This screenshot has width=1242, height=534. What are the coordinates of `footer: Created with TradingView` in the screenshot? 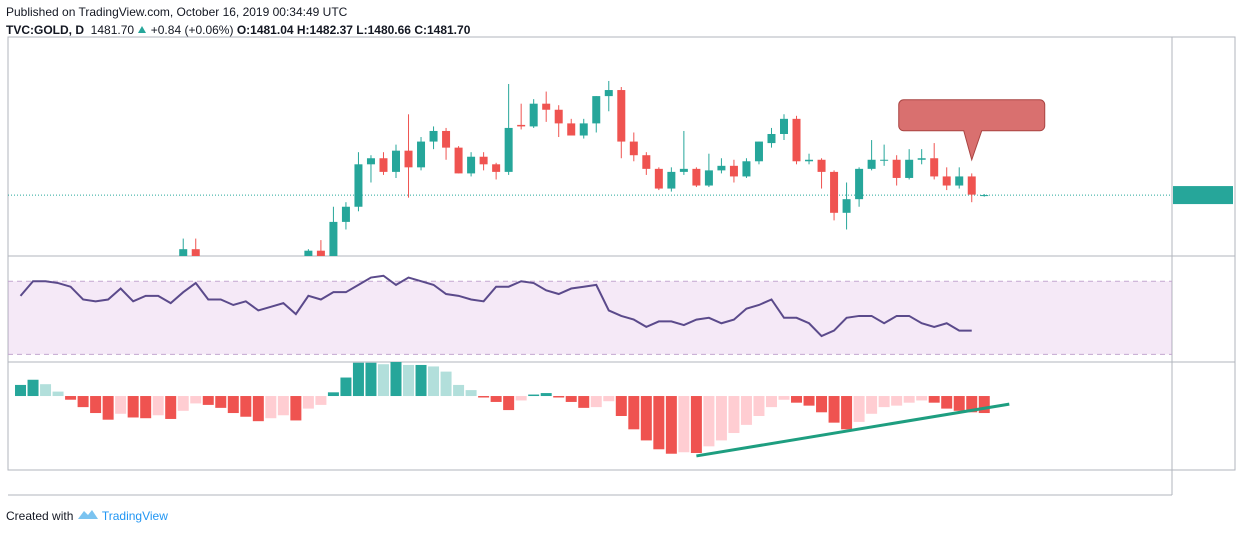 It's located at (87, 515).